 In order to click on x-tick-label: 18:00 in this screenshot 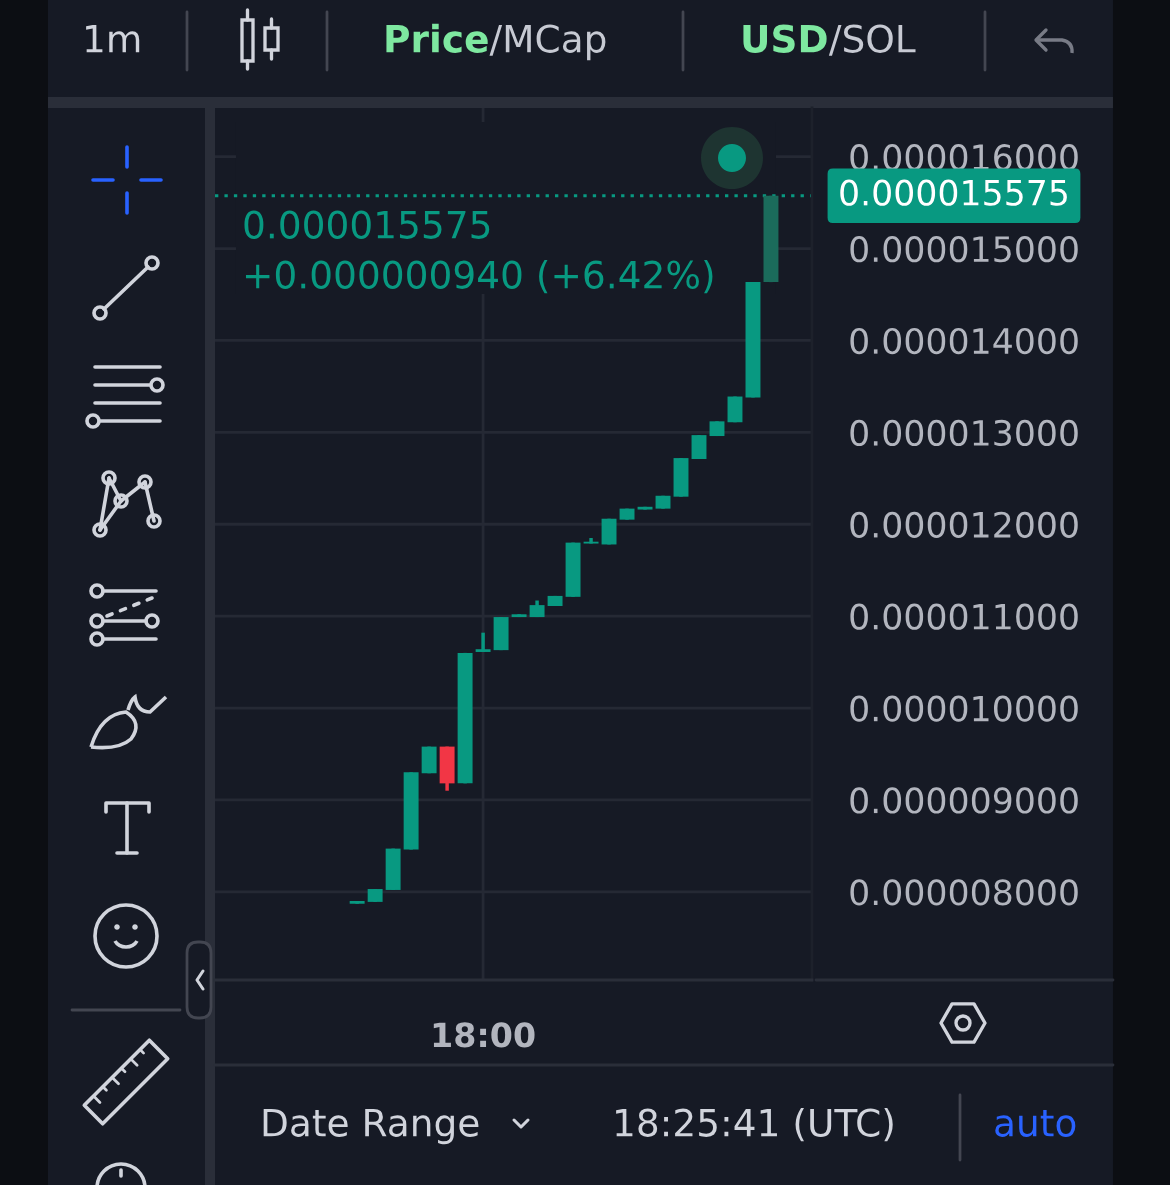, I will do `click(484, 1035)`.